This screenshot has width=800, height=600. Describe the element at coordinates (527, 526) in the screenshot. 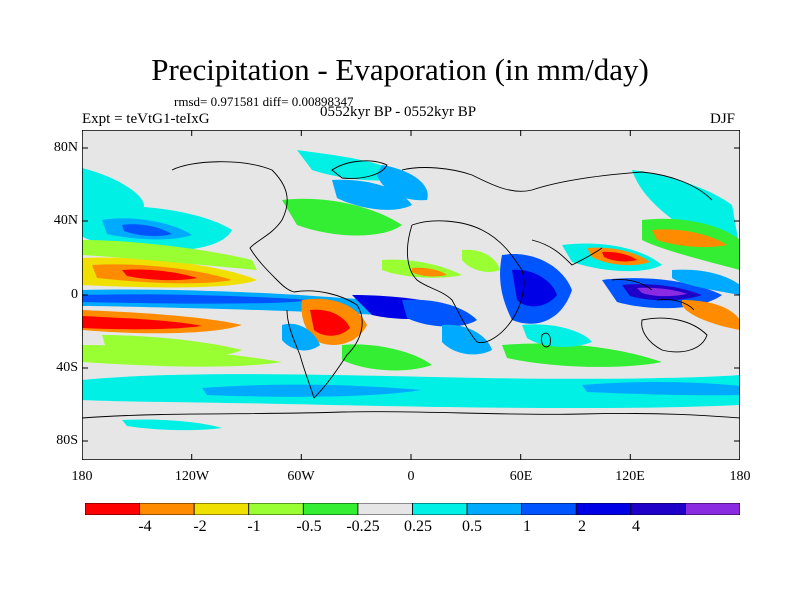

I see `colorbar-label: 1` at that location.